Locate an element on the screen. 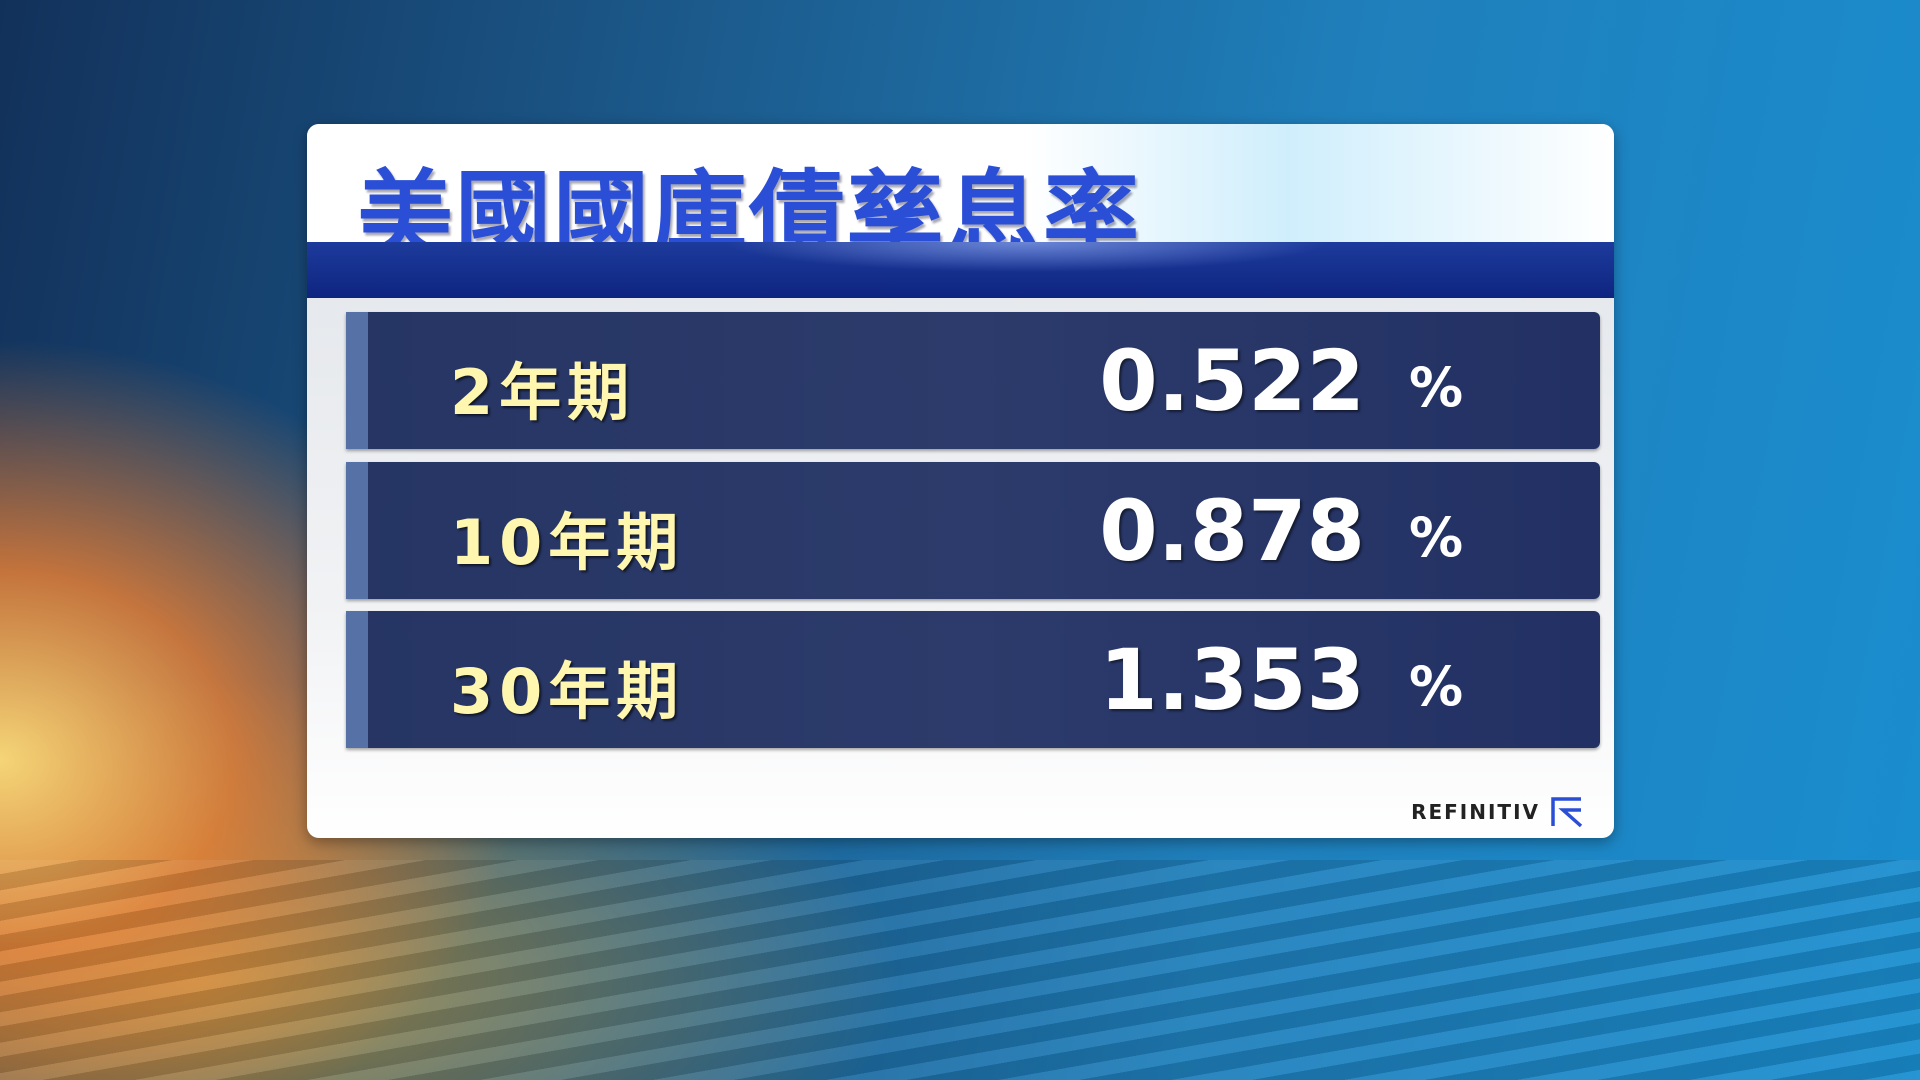 The width and height of the screenshot is (1920, 1080). title-underline-band is located at coordinates (960, 270).